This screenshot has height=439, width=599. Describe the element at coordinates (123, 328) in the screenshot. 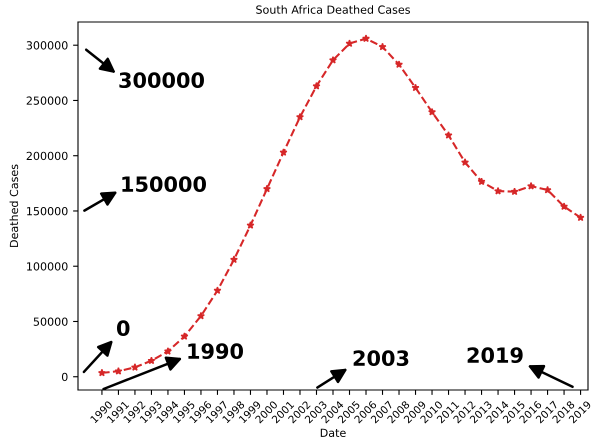

I see `annotation: 0` at that location.